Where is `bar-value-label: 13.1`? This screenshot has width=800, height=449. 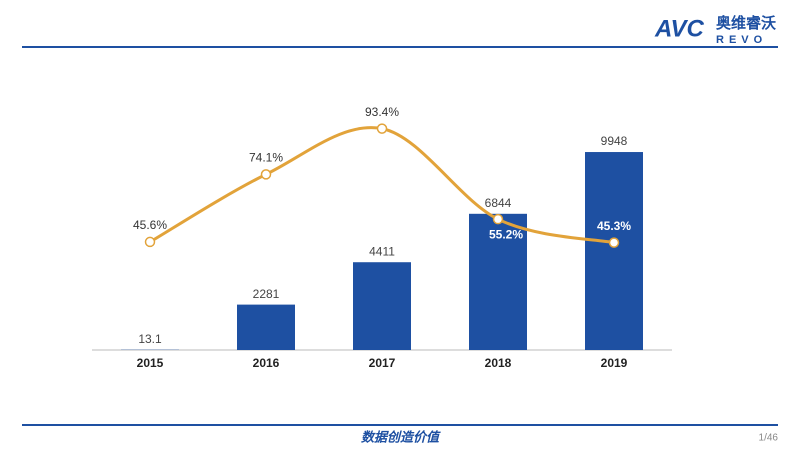
bar-value-label: 13.1 is located at coordinates (150, 339).